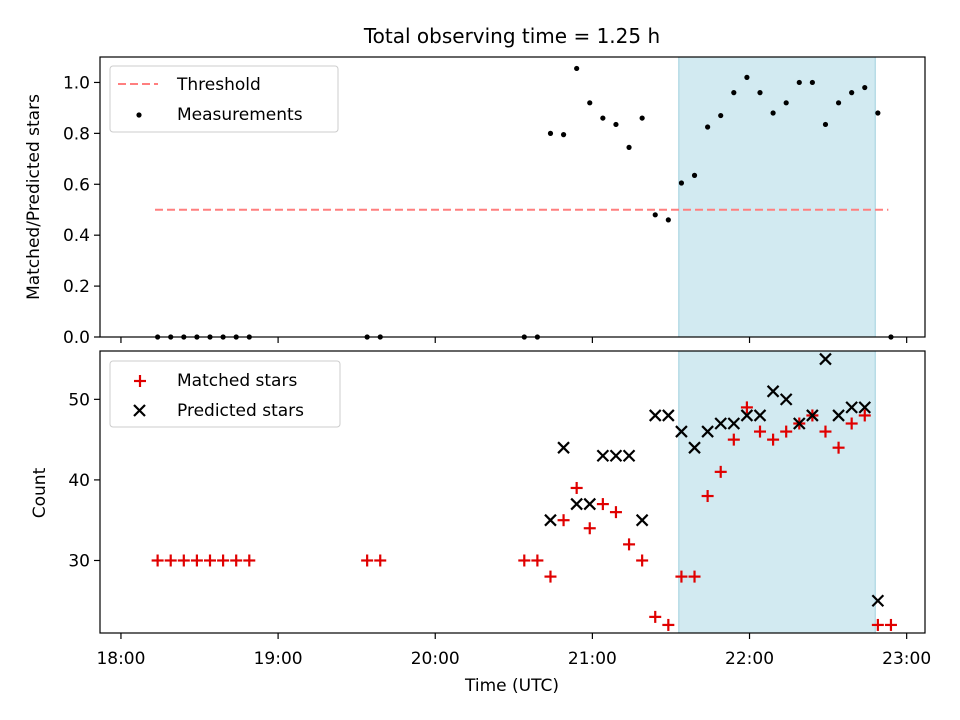 The height and width of the screenshot is (720, 960). I want to click on bottom-x-axis: 18:00 19:00 20:00 21:00 22:00 23:00, so click(513, 651).